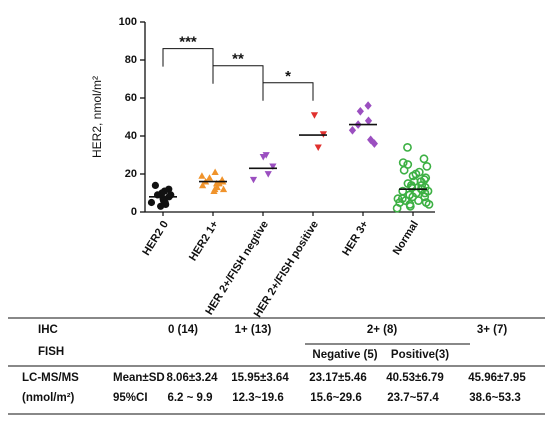  What do you see at coordinates (406, 238) in the screenshot?
I see `x-tick-label: Normal` at bounding box center [406, 238].